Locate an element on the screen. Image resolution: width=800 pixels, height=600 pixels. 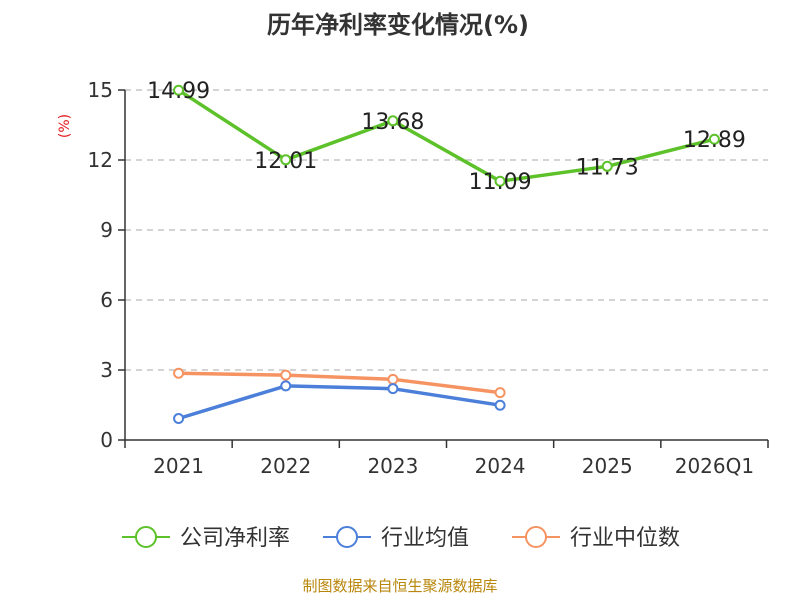
series-line-行业中位数 is located at coordinates (339, 383).